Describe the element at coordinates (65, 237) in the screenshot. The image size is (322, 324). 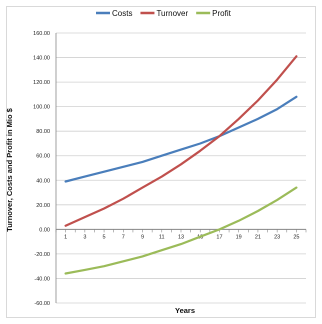
I see `x-tick-label: 1` at that location.